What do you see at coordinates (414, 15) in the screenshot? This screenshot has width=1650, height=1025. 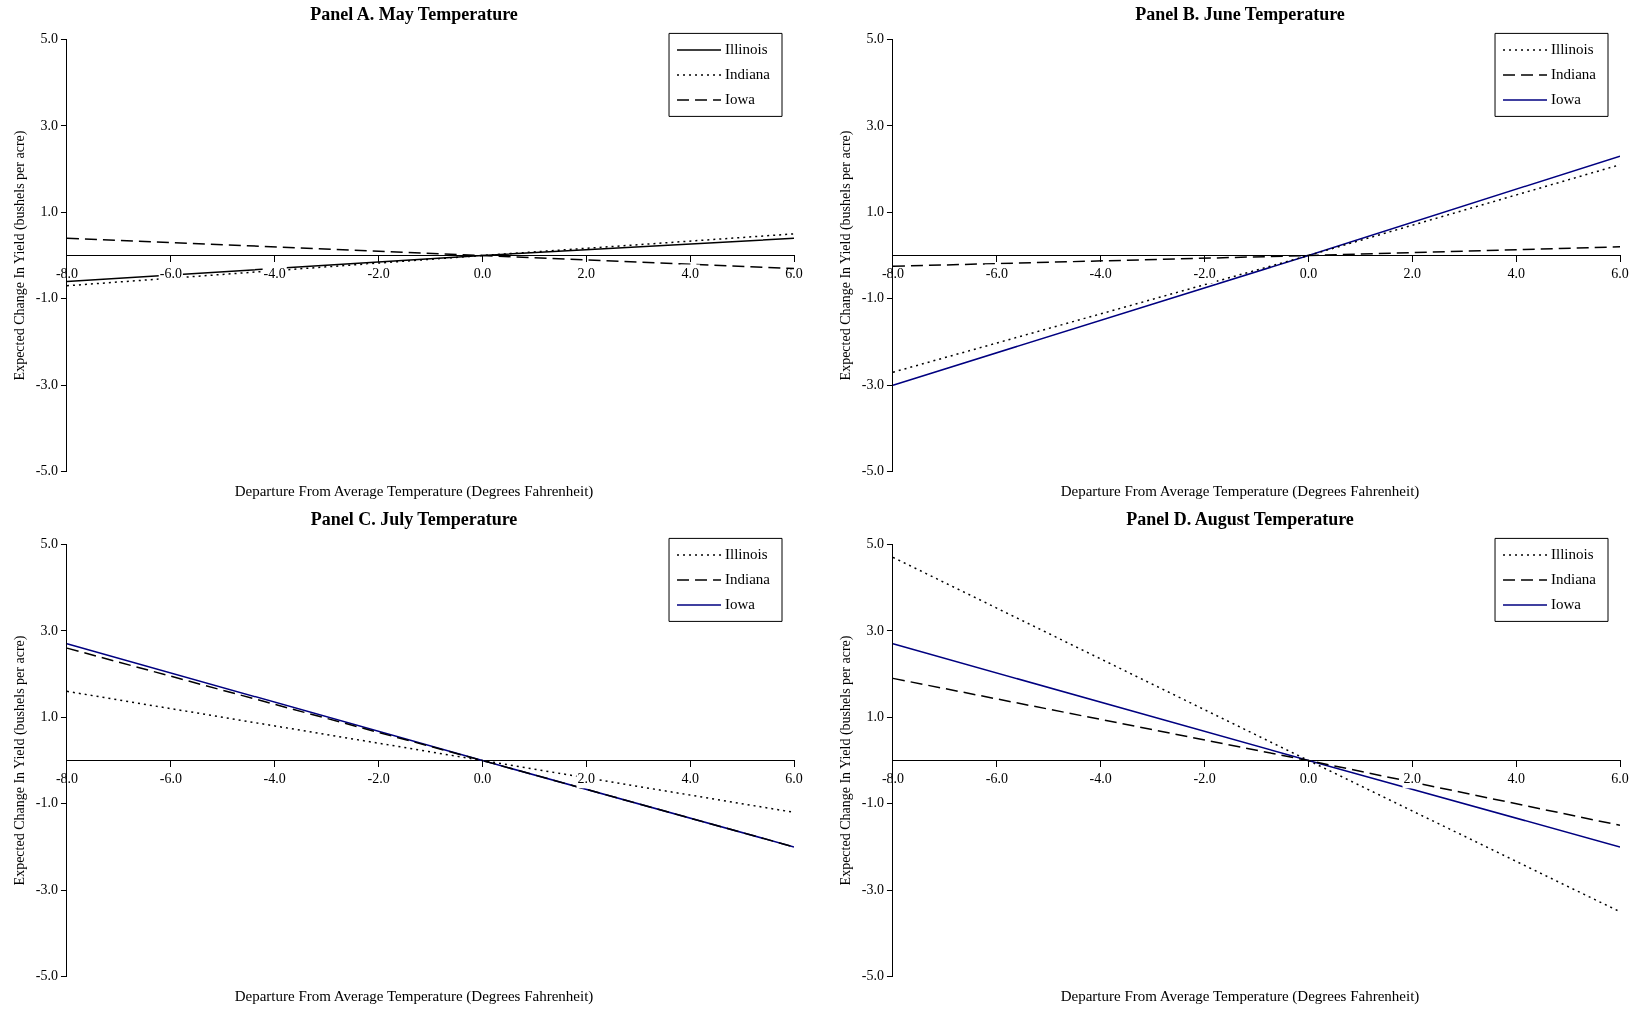 I see `chart-title: Panel A. May Temperature` at bounding box center [414, 15].